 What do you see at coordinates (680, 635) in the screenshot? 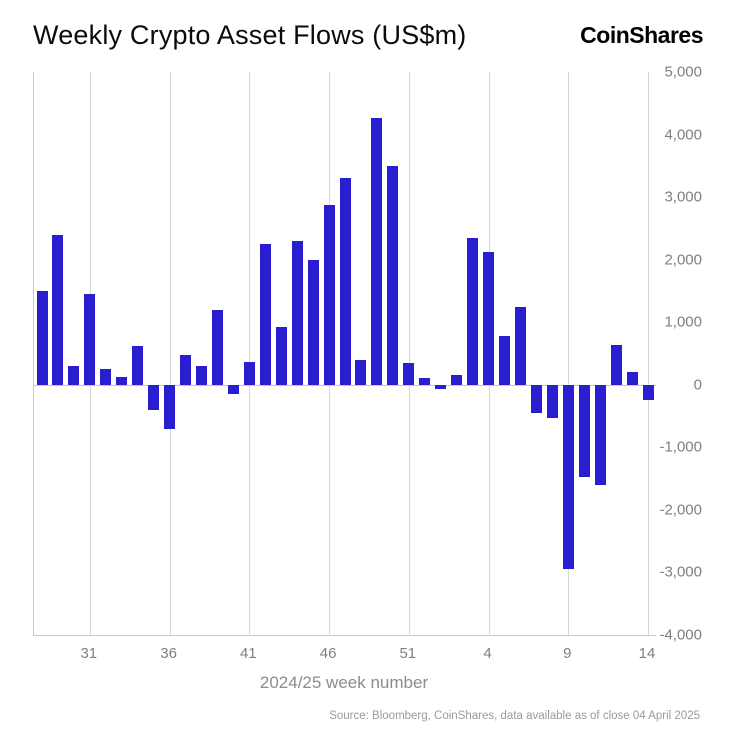
I see `y-tick-label: -4,000` at bounding box center [680, 635].